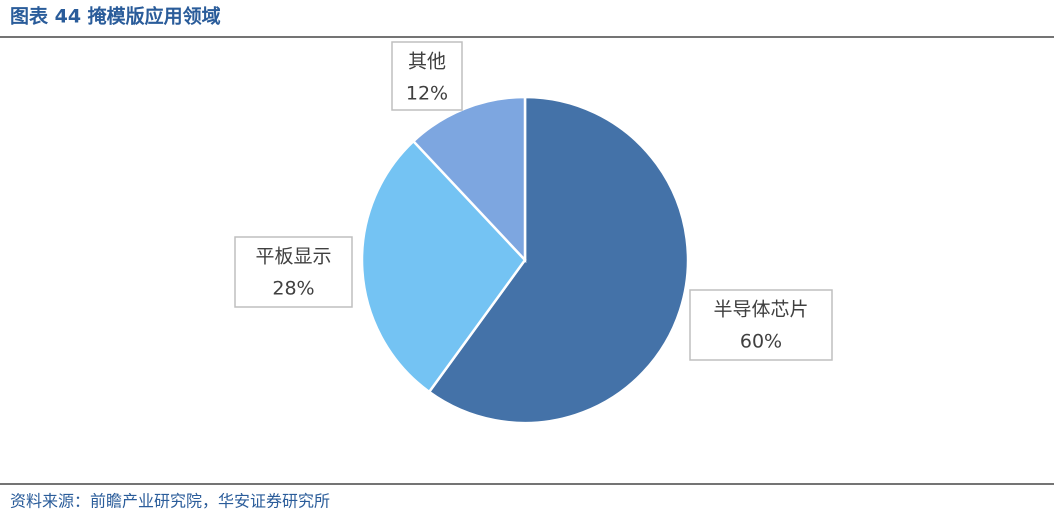  Describe the element at coordinates (760, 310) in the screenshot. I see `slice-label: 半导体芯片` at that location.